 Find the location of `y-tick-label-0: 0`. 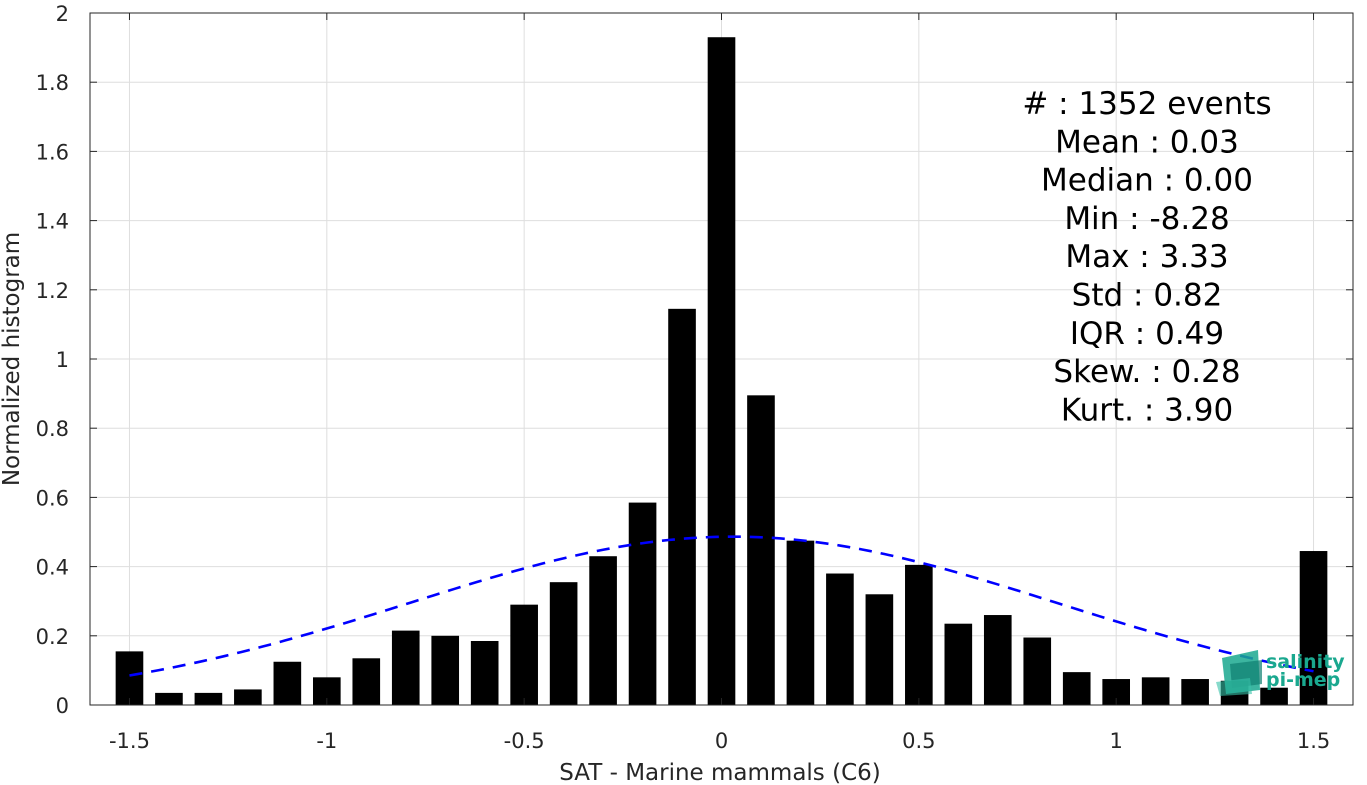

y-tick-label-0: 0 is located at coordinates (62, 706).